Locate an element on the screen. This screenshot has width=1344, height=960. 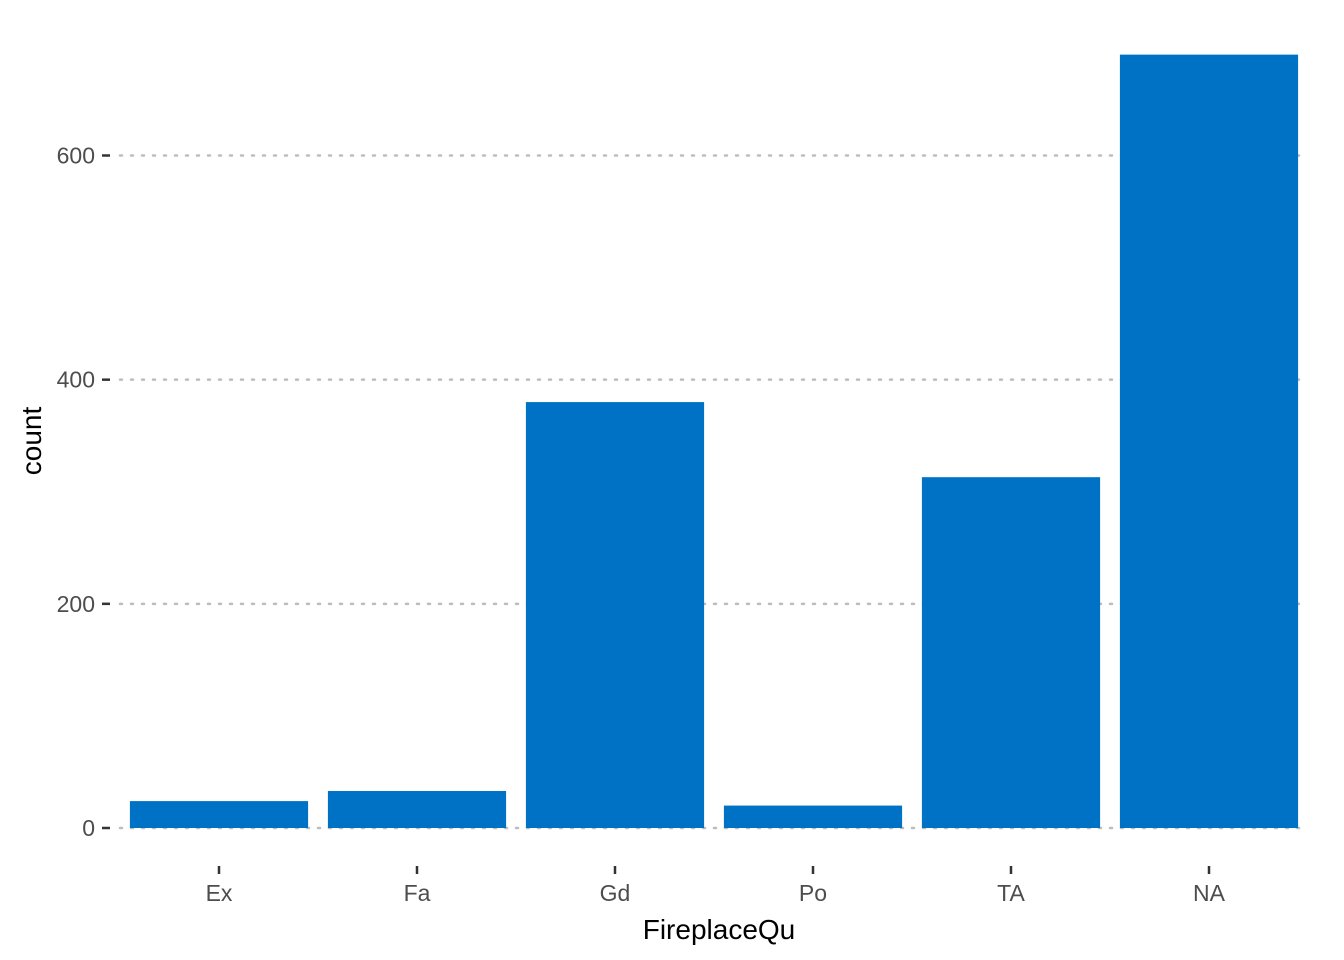
y-tick-label: 600 is located at coordinates (76, 156).